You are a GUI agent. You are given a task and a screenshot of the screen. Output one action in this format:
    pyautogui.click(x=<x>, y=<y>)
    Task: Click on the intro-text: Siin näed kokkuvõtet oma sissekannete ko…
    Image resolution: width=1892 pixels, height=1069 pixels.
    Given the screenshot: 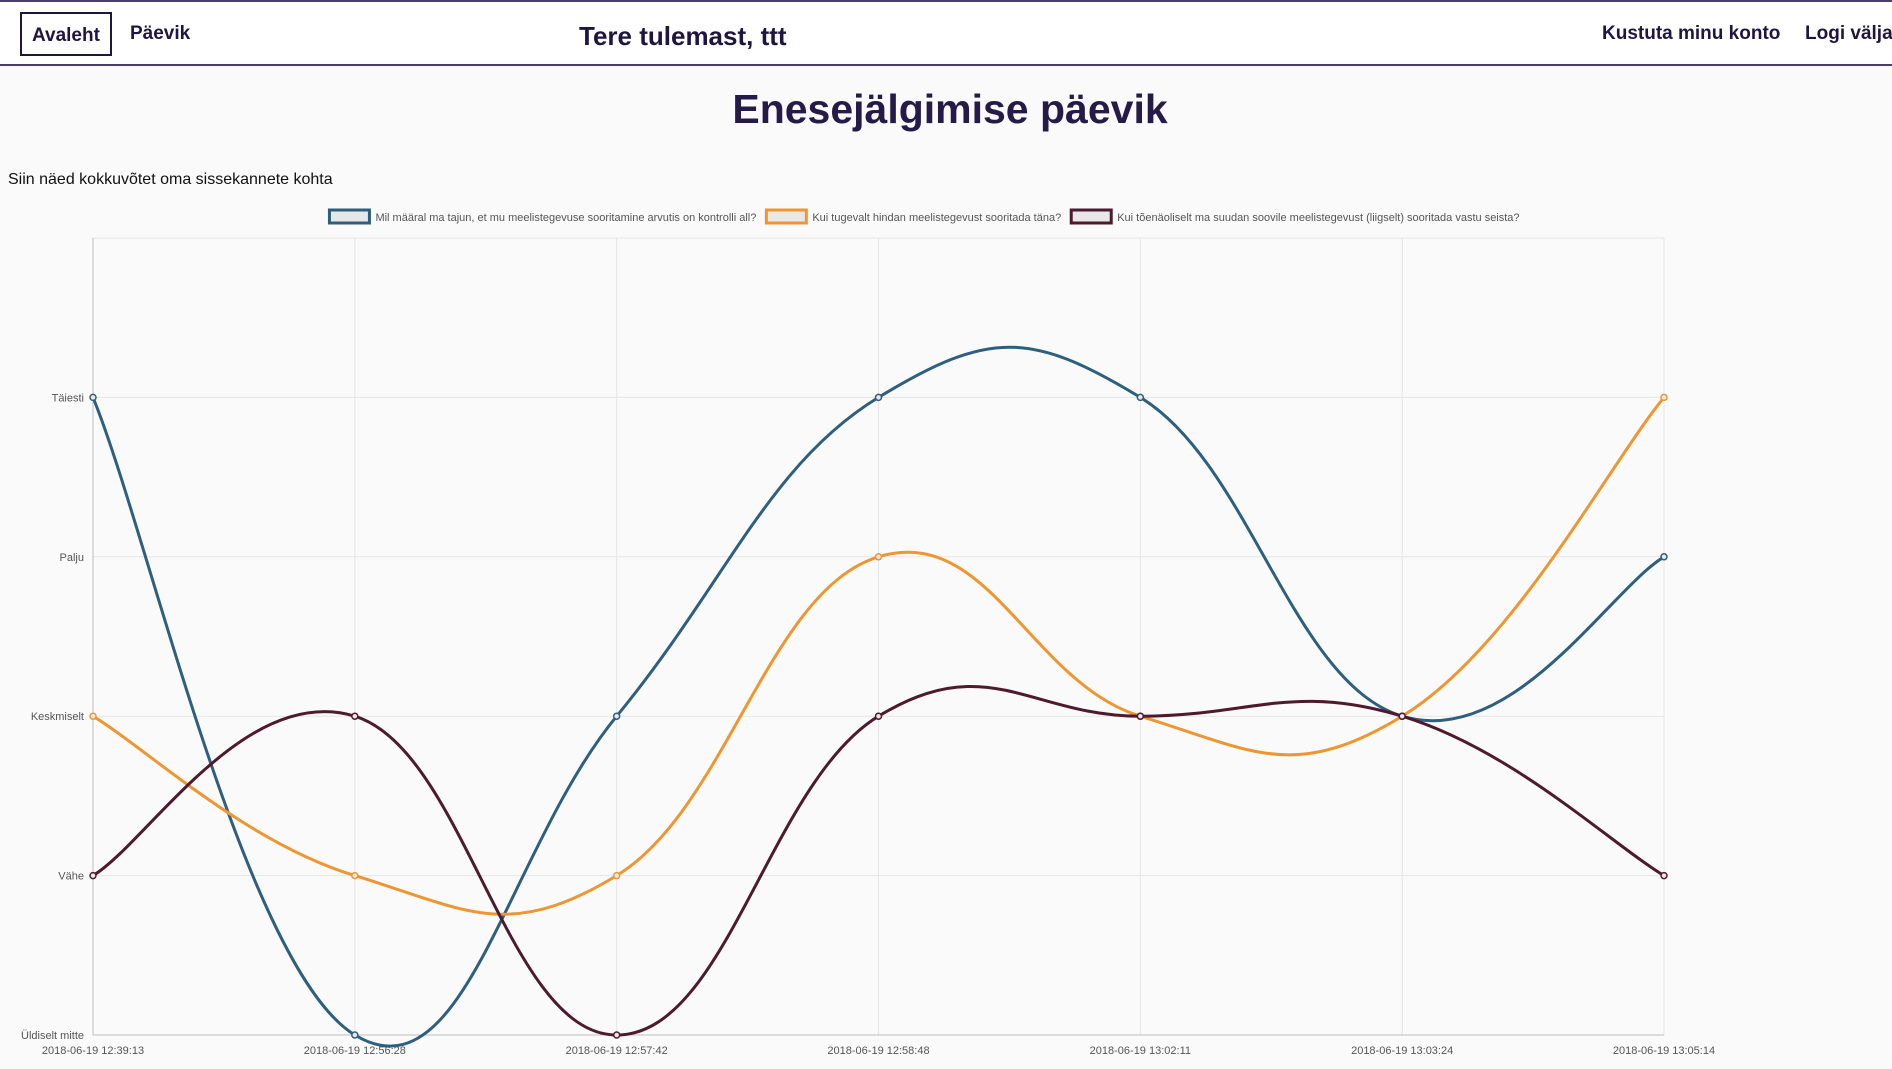 What is the action you would take?
    pyautogui.click(x=170, y=179)
    